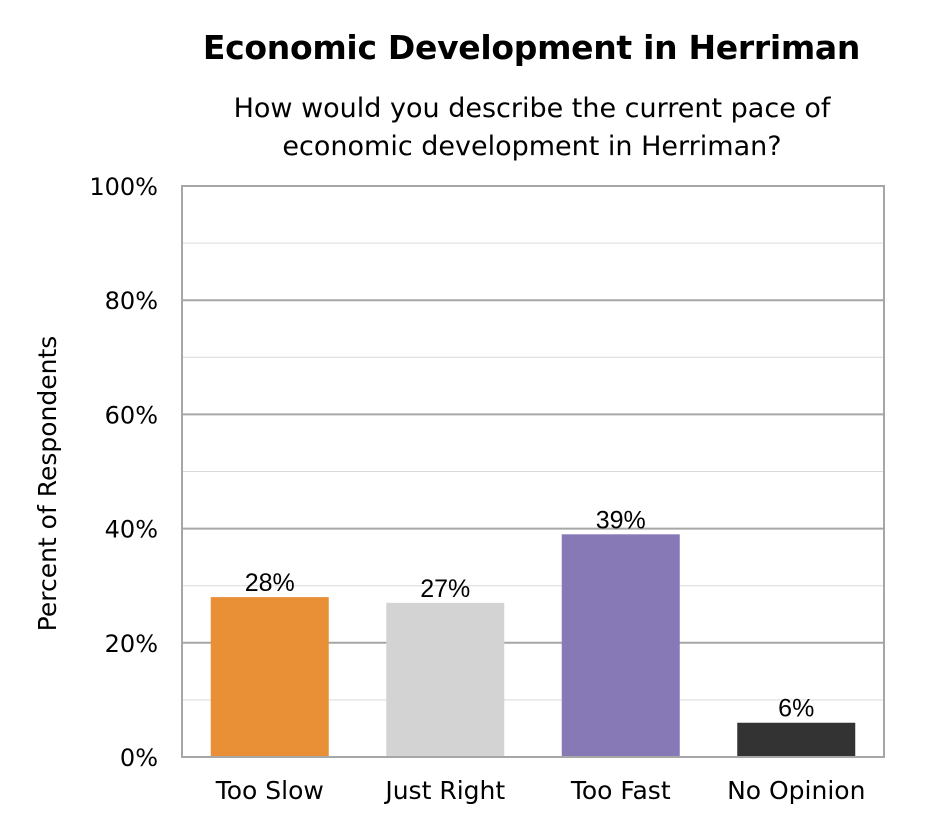 This screenshot has height=840, width=945. What do you see at coordinates (47, 484) in the screenshot?
I see `y-axis-label: Percent of Respondents` at bounding box center [47, 484].